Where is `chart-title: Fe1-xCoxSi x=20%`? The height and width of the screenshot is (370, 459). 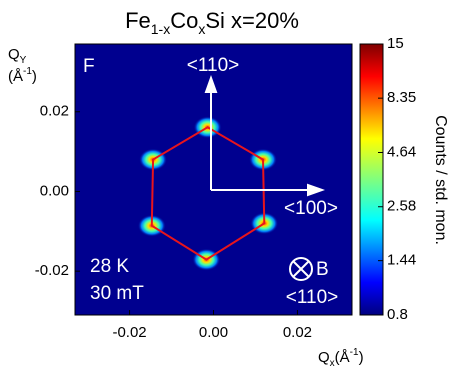
chart-title: Fe1-xCoxSi x=20% is located at coordinates (212, 22).